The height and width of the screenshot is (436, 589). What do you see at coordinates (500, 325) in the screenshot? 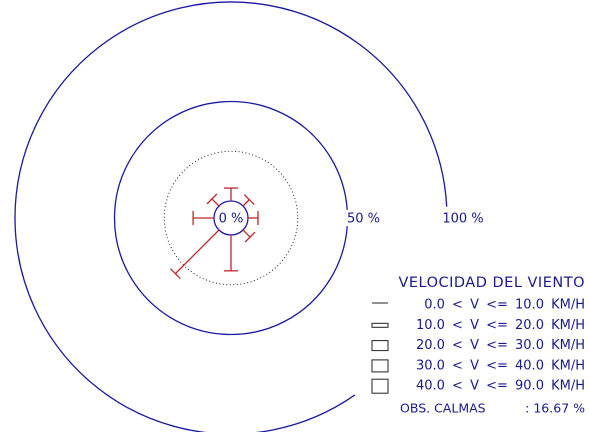
I see `legend-entry: 10.0 < V <= 20.0 KM/H` at bounding box center [500, 325].